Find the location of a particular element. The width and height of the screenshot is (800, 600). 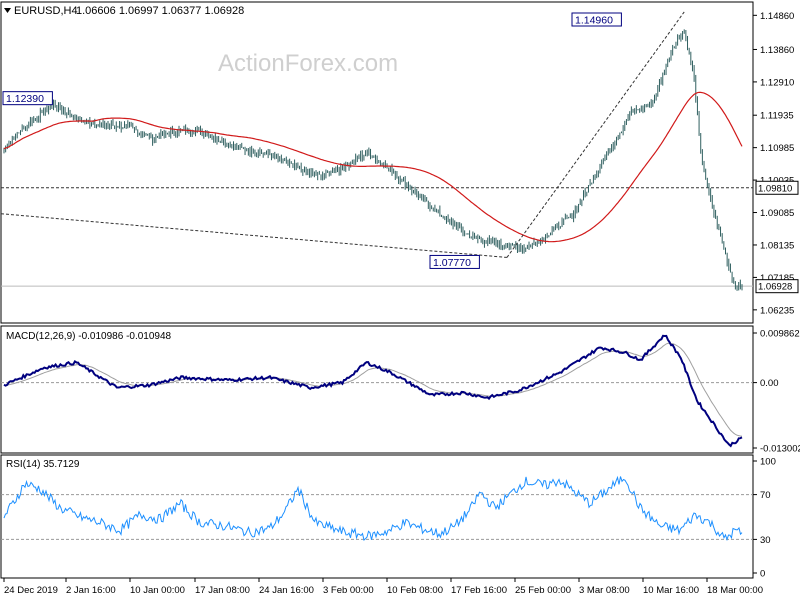

price-tick-label: 1.11935 is located at coordinates (777, 116).